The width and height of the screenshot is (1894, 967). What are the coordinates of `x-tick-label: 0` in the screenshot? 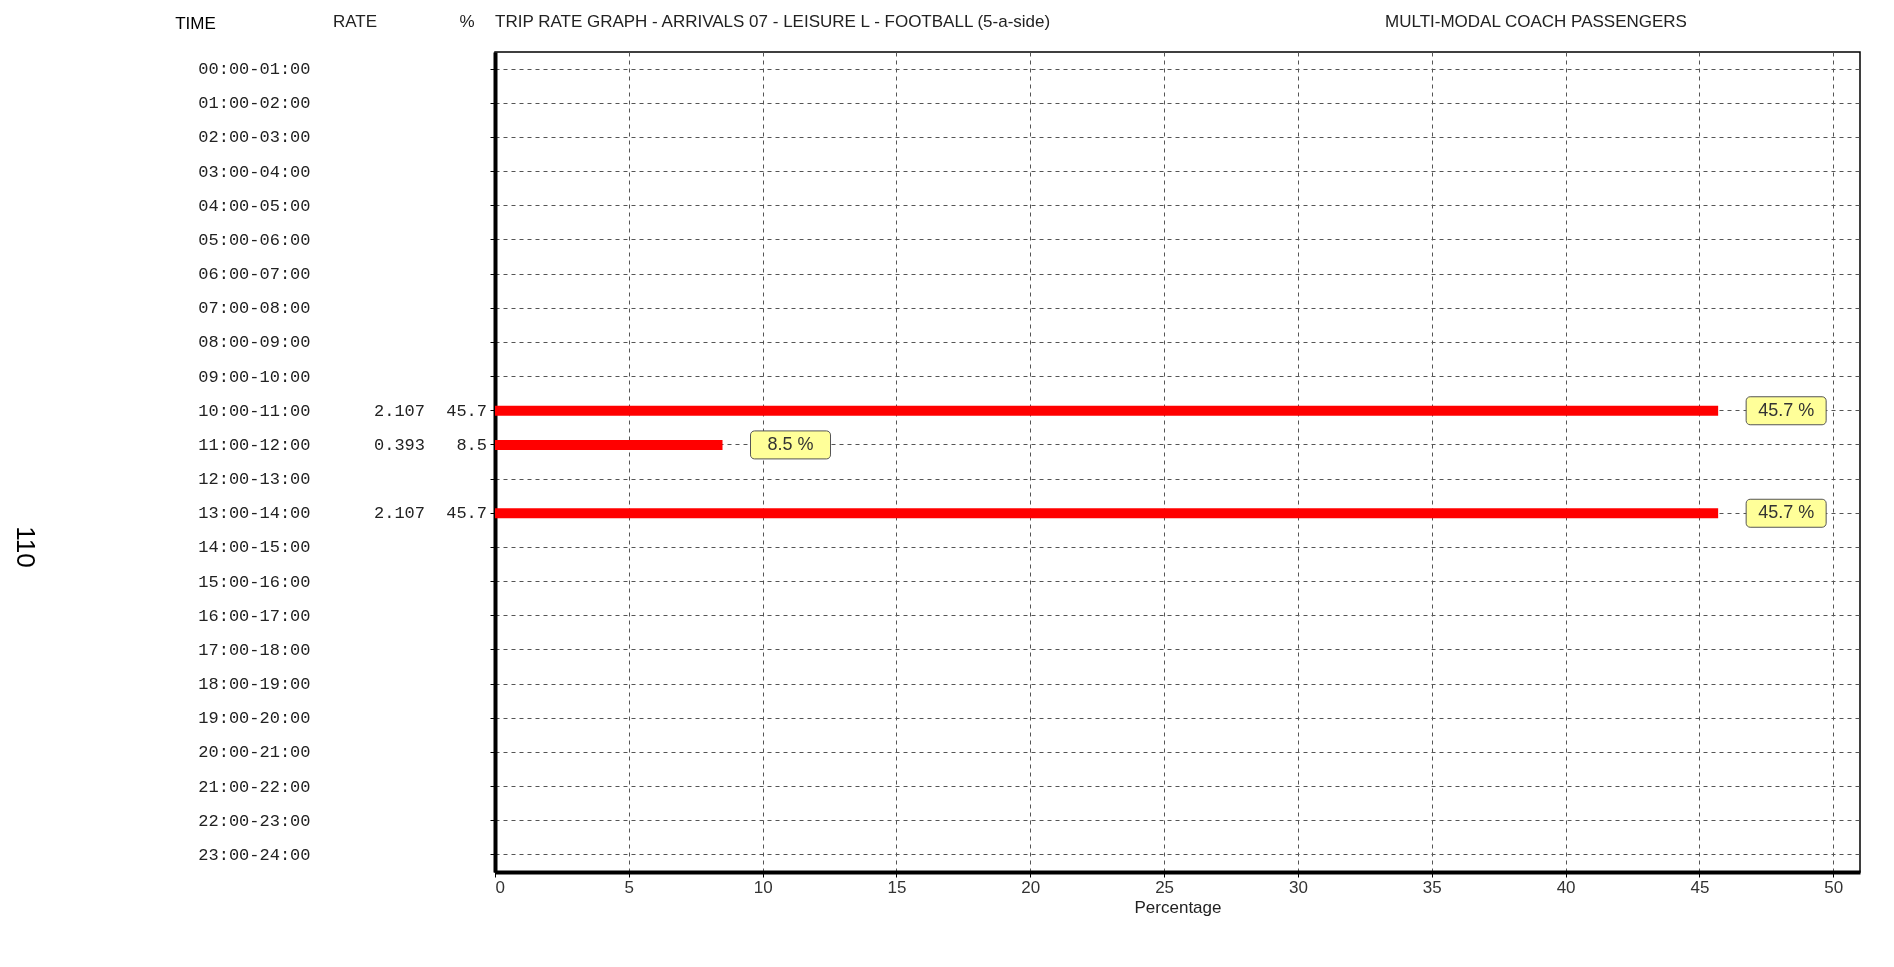 It's located at (500, 887).